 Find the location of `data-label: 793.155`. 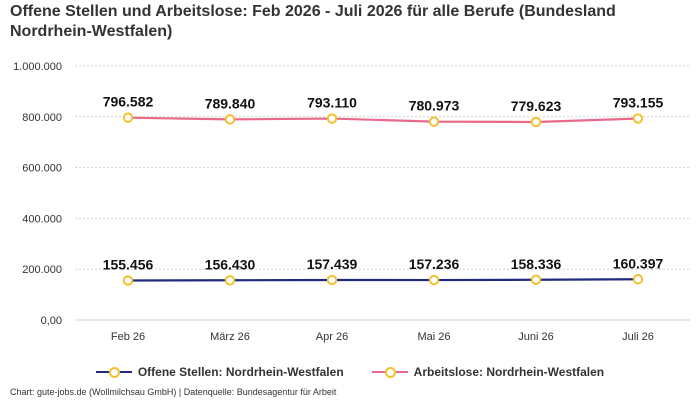

data-label: 793.155 is located at coordinates (638, 103).